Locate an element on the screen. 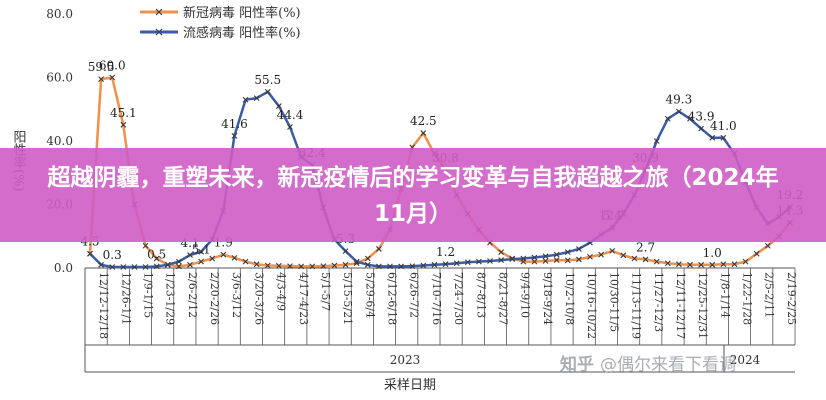  y-tick-label: 80.0 is located at coordinates (59, 14).